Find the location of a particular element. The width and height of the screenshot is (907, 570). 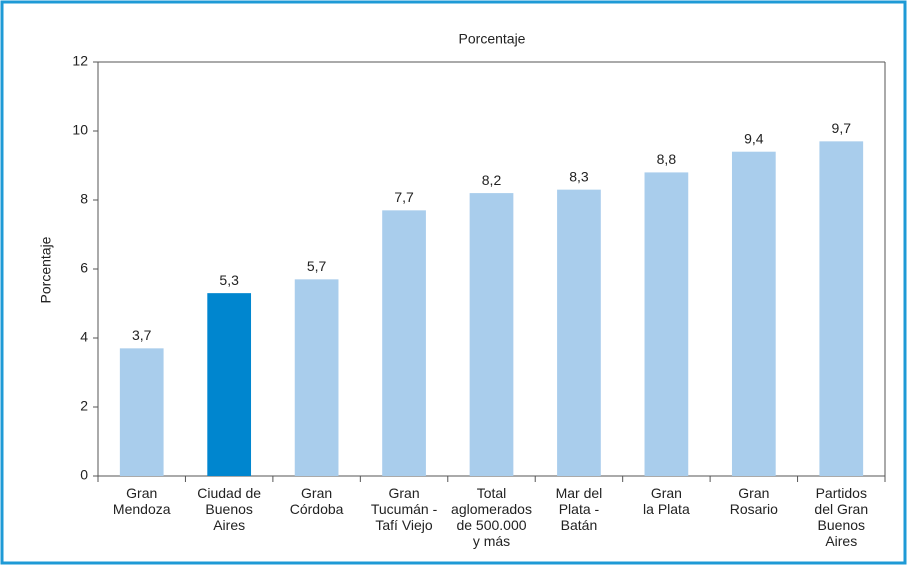

data-label: 7,7 is located at coordinates (404, 197).